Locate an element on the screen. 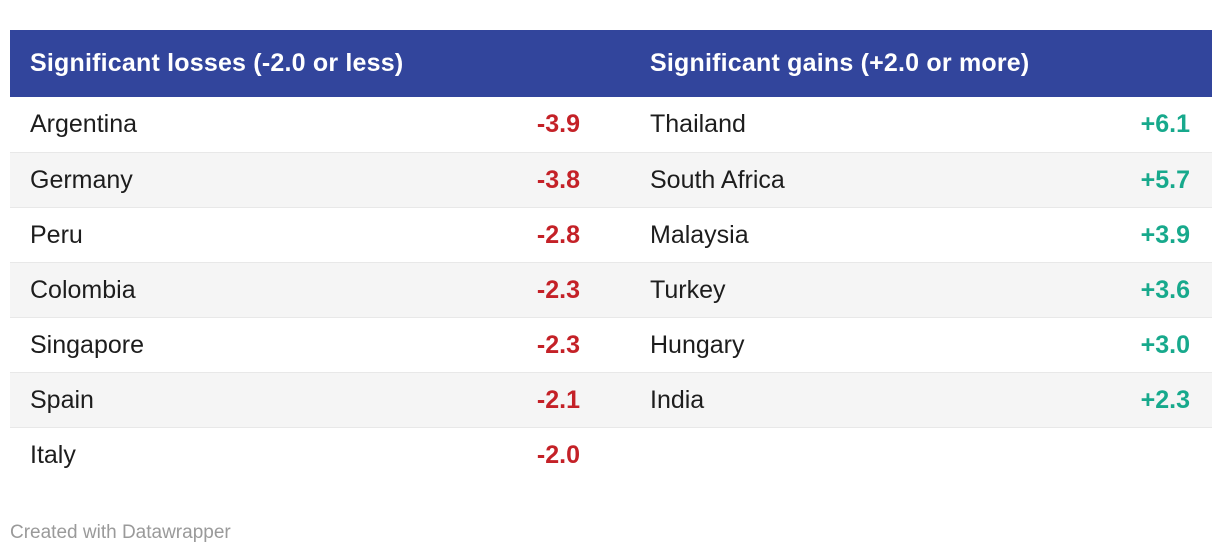 This screenshot has height=554, width=1220. gain-country-cell: Thailand is located at coordinates (698, 124).